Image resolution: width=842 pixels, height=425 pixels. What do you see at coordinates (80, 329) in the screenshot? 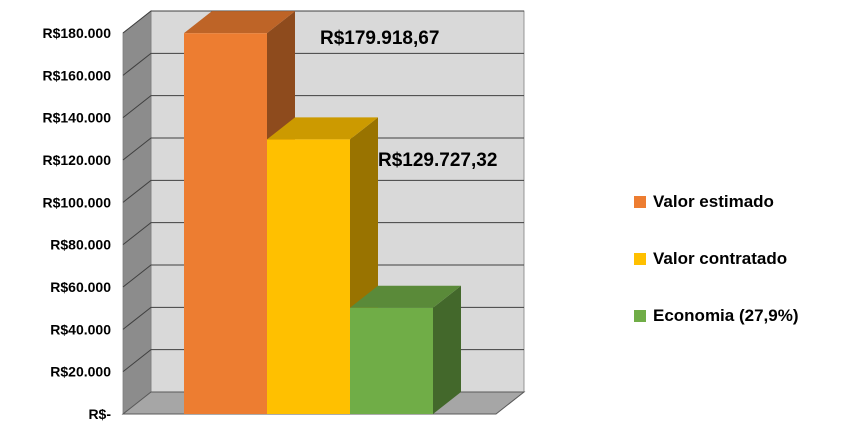
I see `y-tick-label-2: R$40.000` at bounding box center [80, 329].